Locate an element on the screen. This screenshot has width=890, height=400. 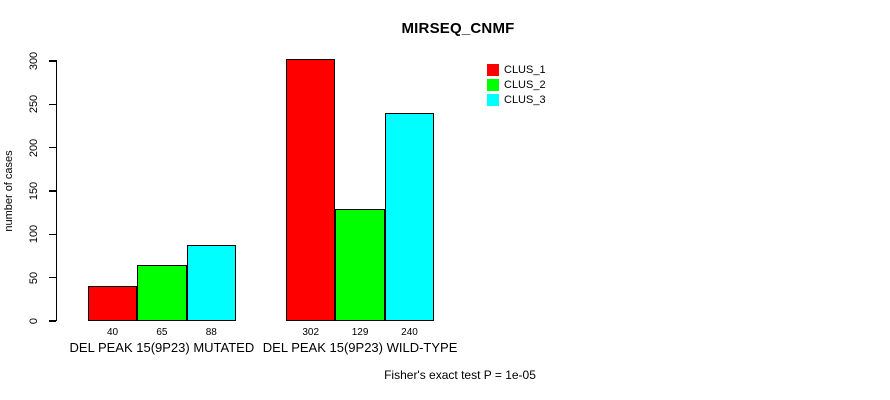
x-category-label: DEL PEAK 15(9P23) MUTATED is located at coordinates (162, 347).